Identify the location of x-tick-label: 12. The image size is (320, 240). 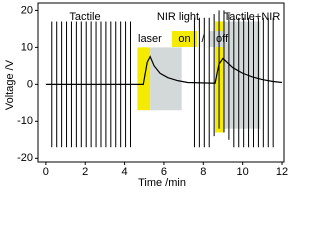
(282, 172).